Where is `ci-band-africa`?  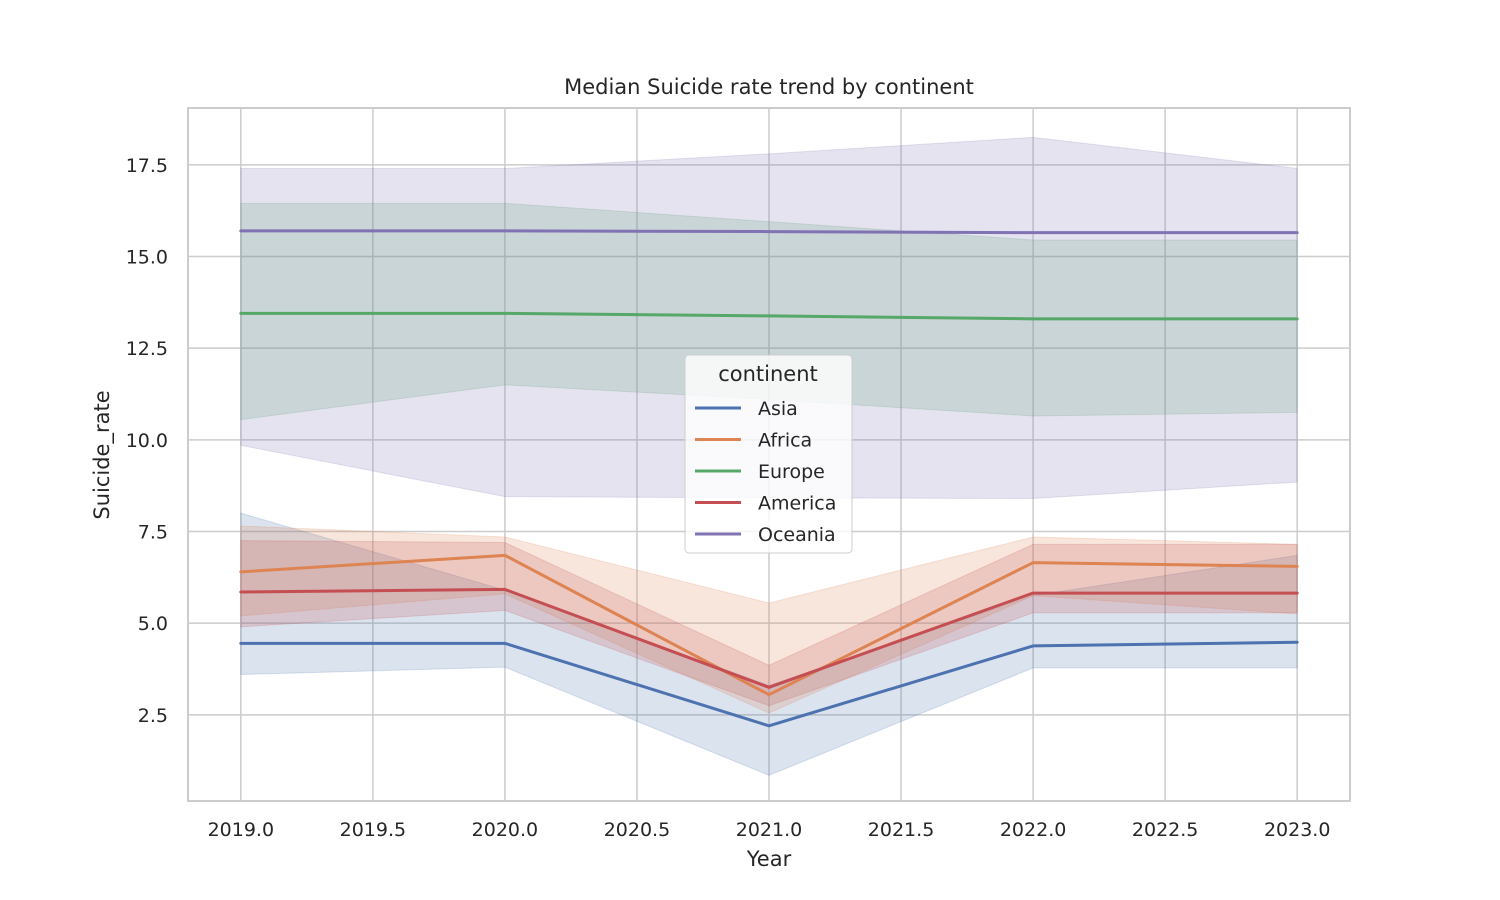
ci-band-africa is located at coordinates (769, 619).